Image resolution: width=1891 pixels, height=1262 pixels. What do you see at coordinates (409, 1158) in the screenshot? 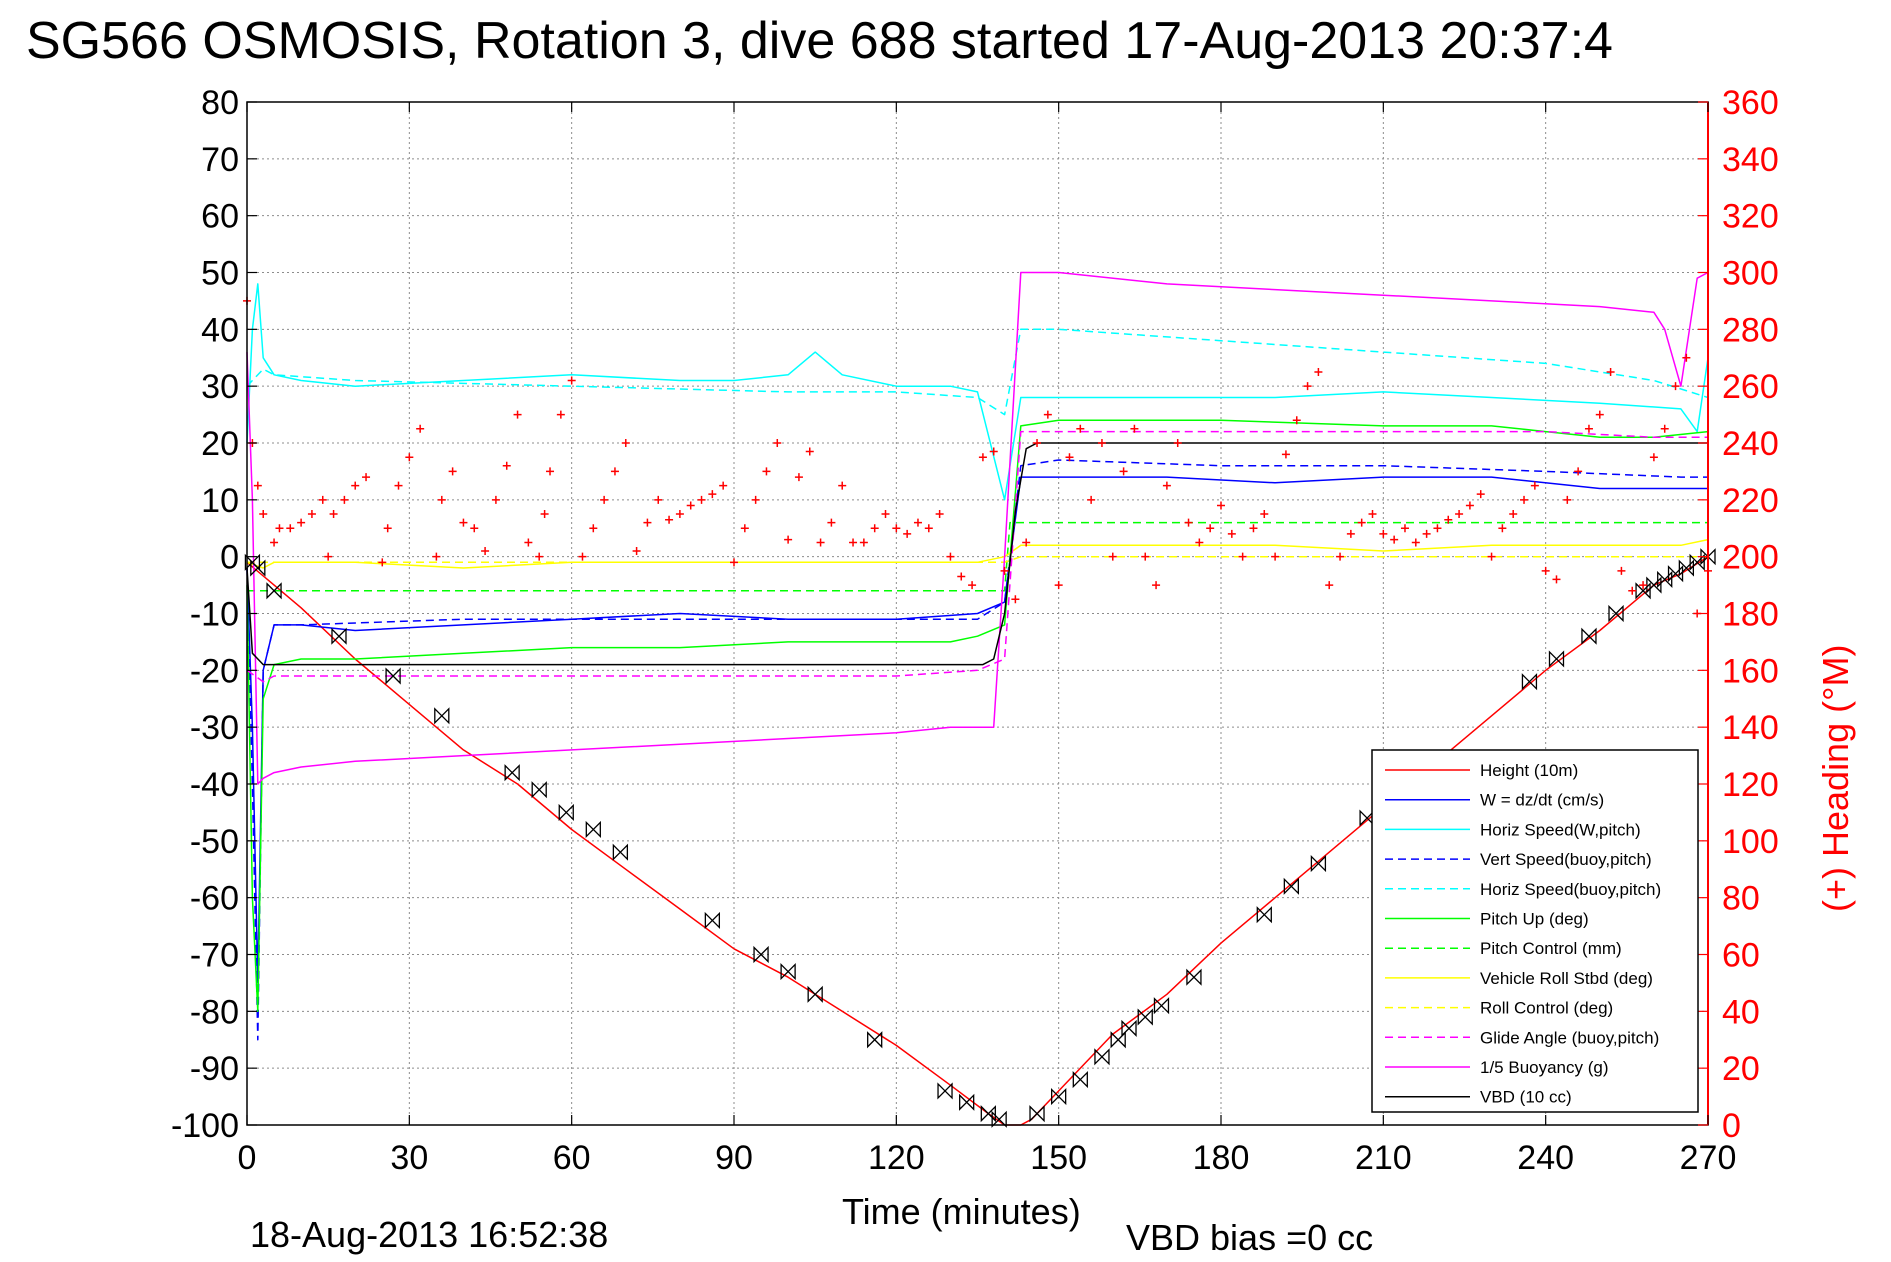
I see `x-tick-label: 30` at bounding box center [409, 1158].